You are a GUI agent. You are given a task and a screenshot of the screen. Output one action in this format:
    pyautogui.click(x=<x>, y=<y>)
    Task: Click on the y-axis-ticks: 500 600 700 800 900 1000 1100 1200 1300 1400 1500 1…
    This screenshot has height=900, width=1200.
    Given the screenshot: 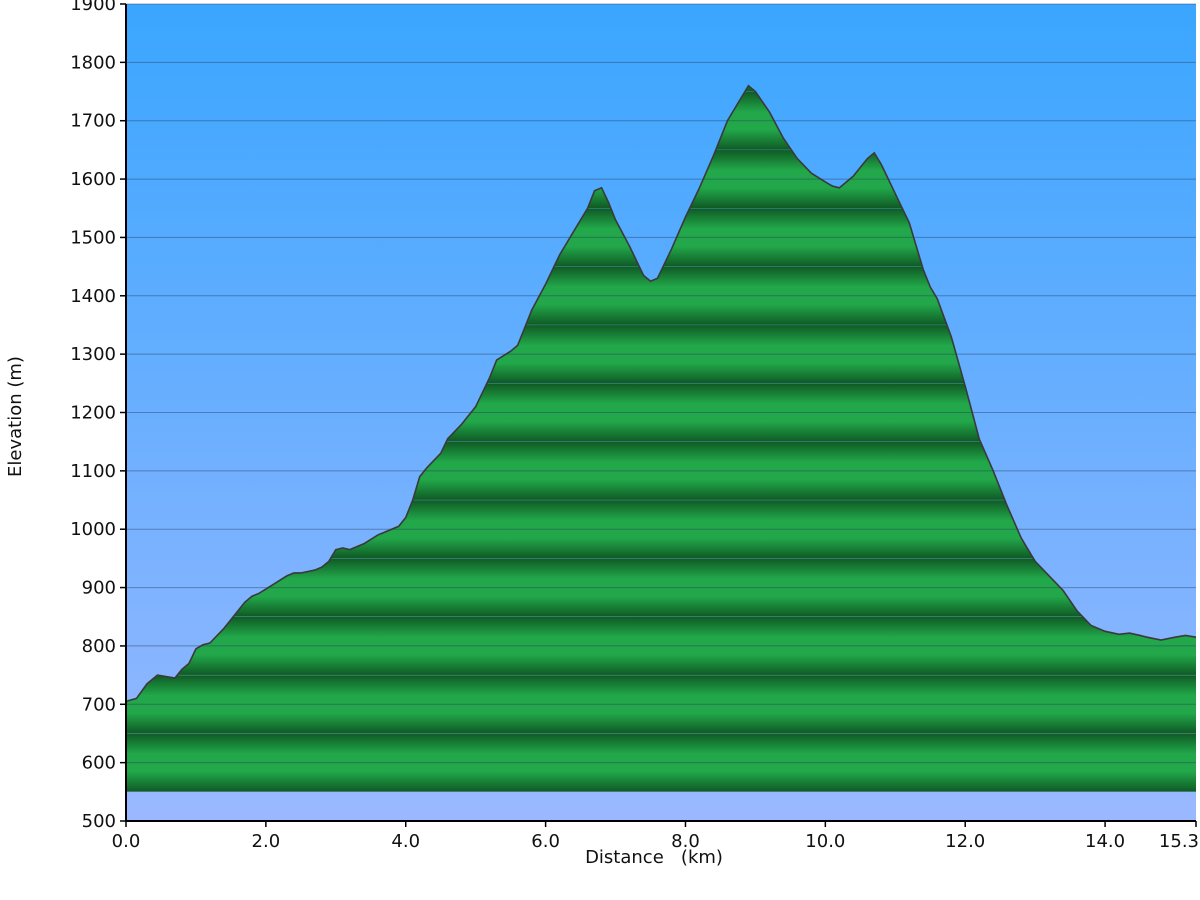 What is the action you would take?
    pyautogui.click(x=98, y=416)
    